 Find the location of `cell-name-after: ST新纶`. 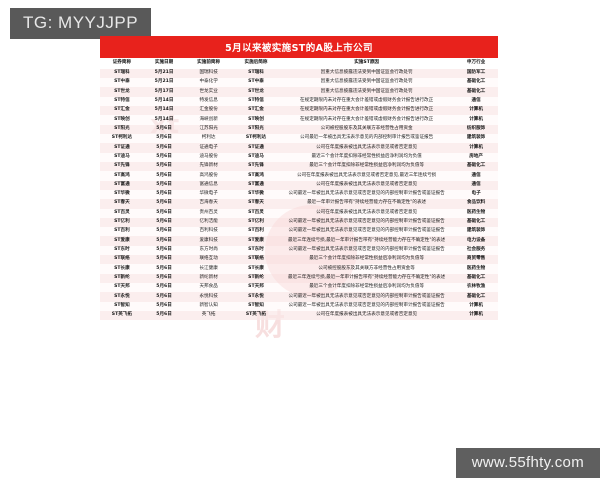

cell-name-after: ST新纶 is located at coordinates (256, 277).